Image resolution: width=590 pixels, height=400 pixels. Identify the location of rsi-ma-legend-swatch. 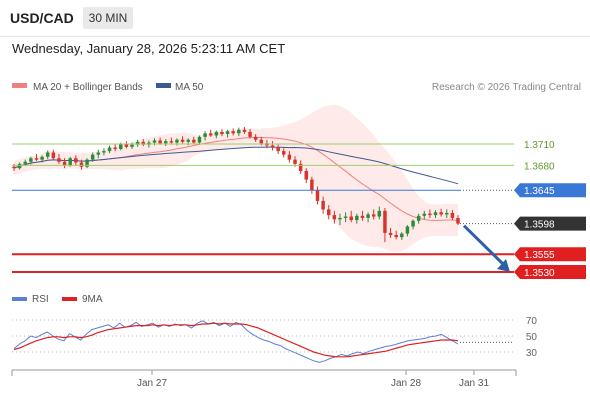
(69, 299).